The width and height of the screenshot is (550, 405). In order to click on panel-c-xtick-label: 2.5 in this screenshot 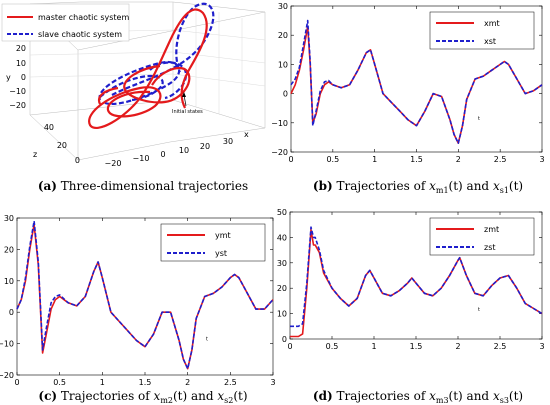, I will do `click(230, 382)`.